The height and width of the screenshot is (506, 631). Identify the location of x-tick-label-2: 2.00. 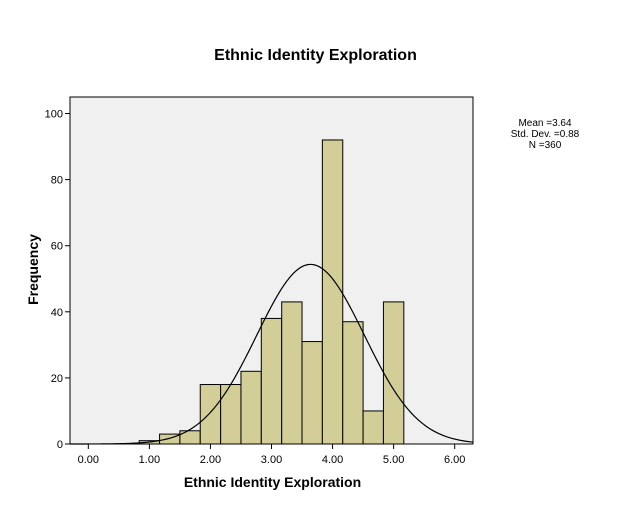
(210, 460).